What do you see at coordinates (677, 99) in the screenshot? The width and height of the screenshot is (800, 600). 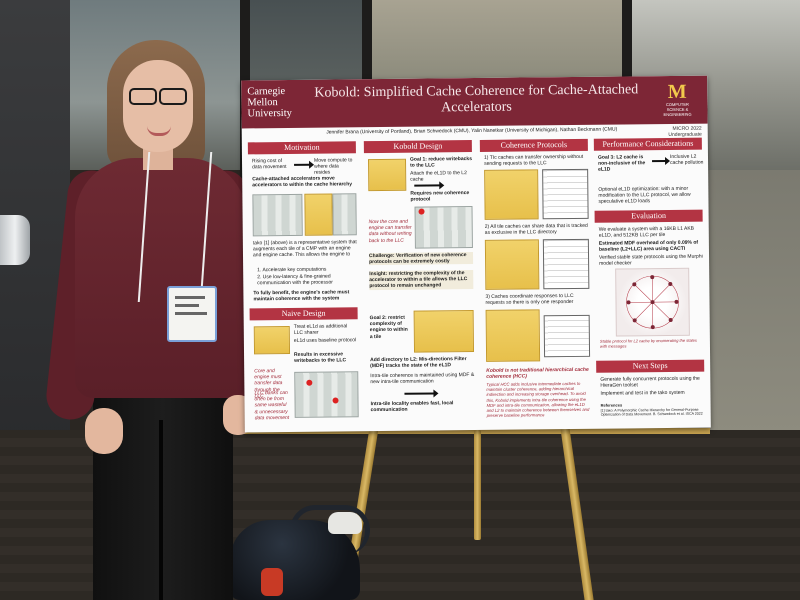 I see `um-logo: M COMPUTER SCIENCE & ENGINEERING` at bounding box center [677, 99].